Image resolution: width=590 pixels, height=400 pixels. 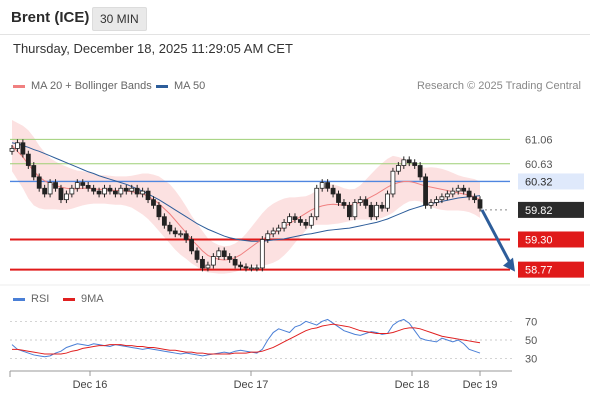 What do you see at coordinates (295, 17) in the screenshot?
I see `header-bar: Brent (ICE) 30 MIN` at bounding box center [295, 17].